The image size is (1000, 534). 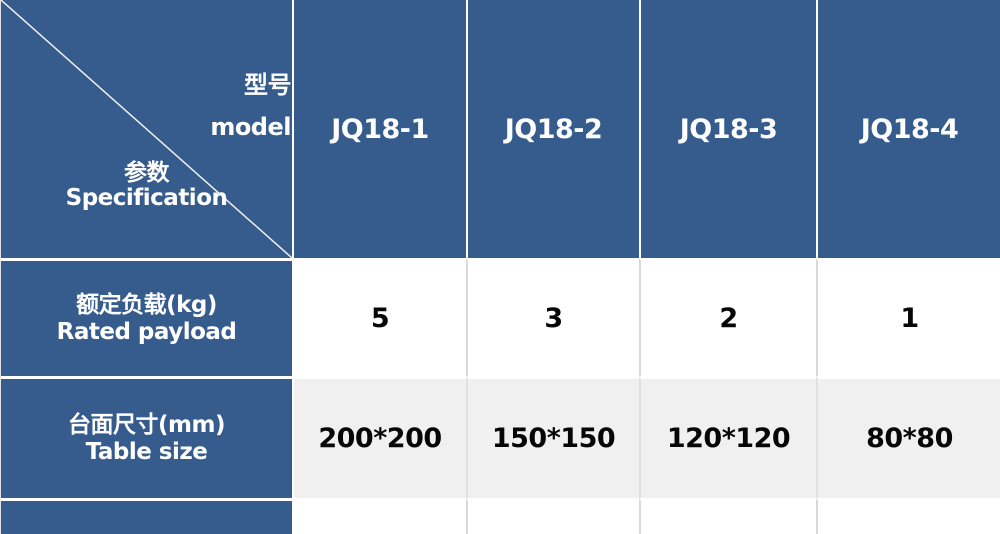 I want to click on cell-size-jq18-3: 120*120, so click(x=727, y=437).